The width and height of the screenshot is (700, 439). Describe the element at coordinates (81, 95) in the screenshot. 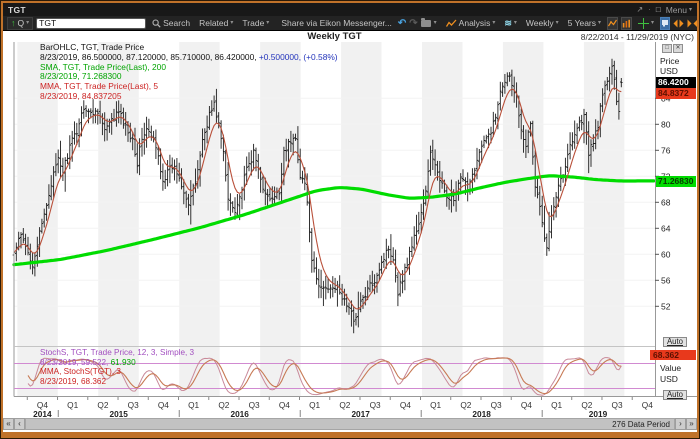

I see `legend-mma-value: 8/23/2019, 84.837205` at that location.